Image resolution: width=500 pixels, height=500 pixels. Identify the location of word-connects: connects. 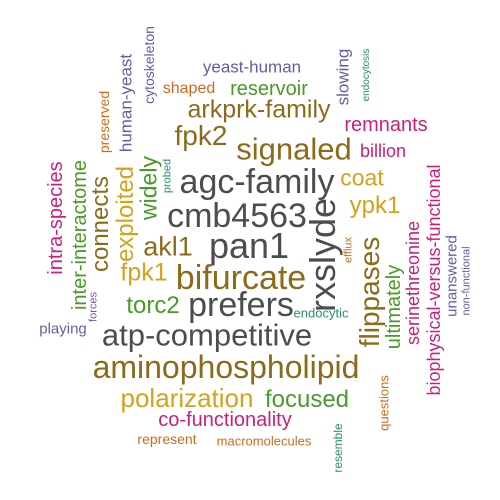
(100, 224).